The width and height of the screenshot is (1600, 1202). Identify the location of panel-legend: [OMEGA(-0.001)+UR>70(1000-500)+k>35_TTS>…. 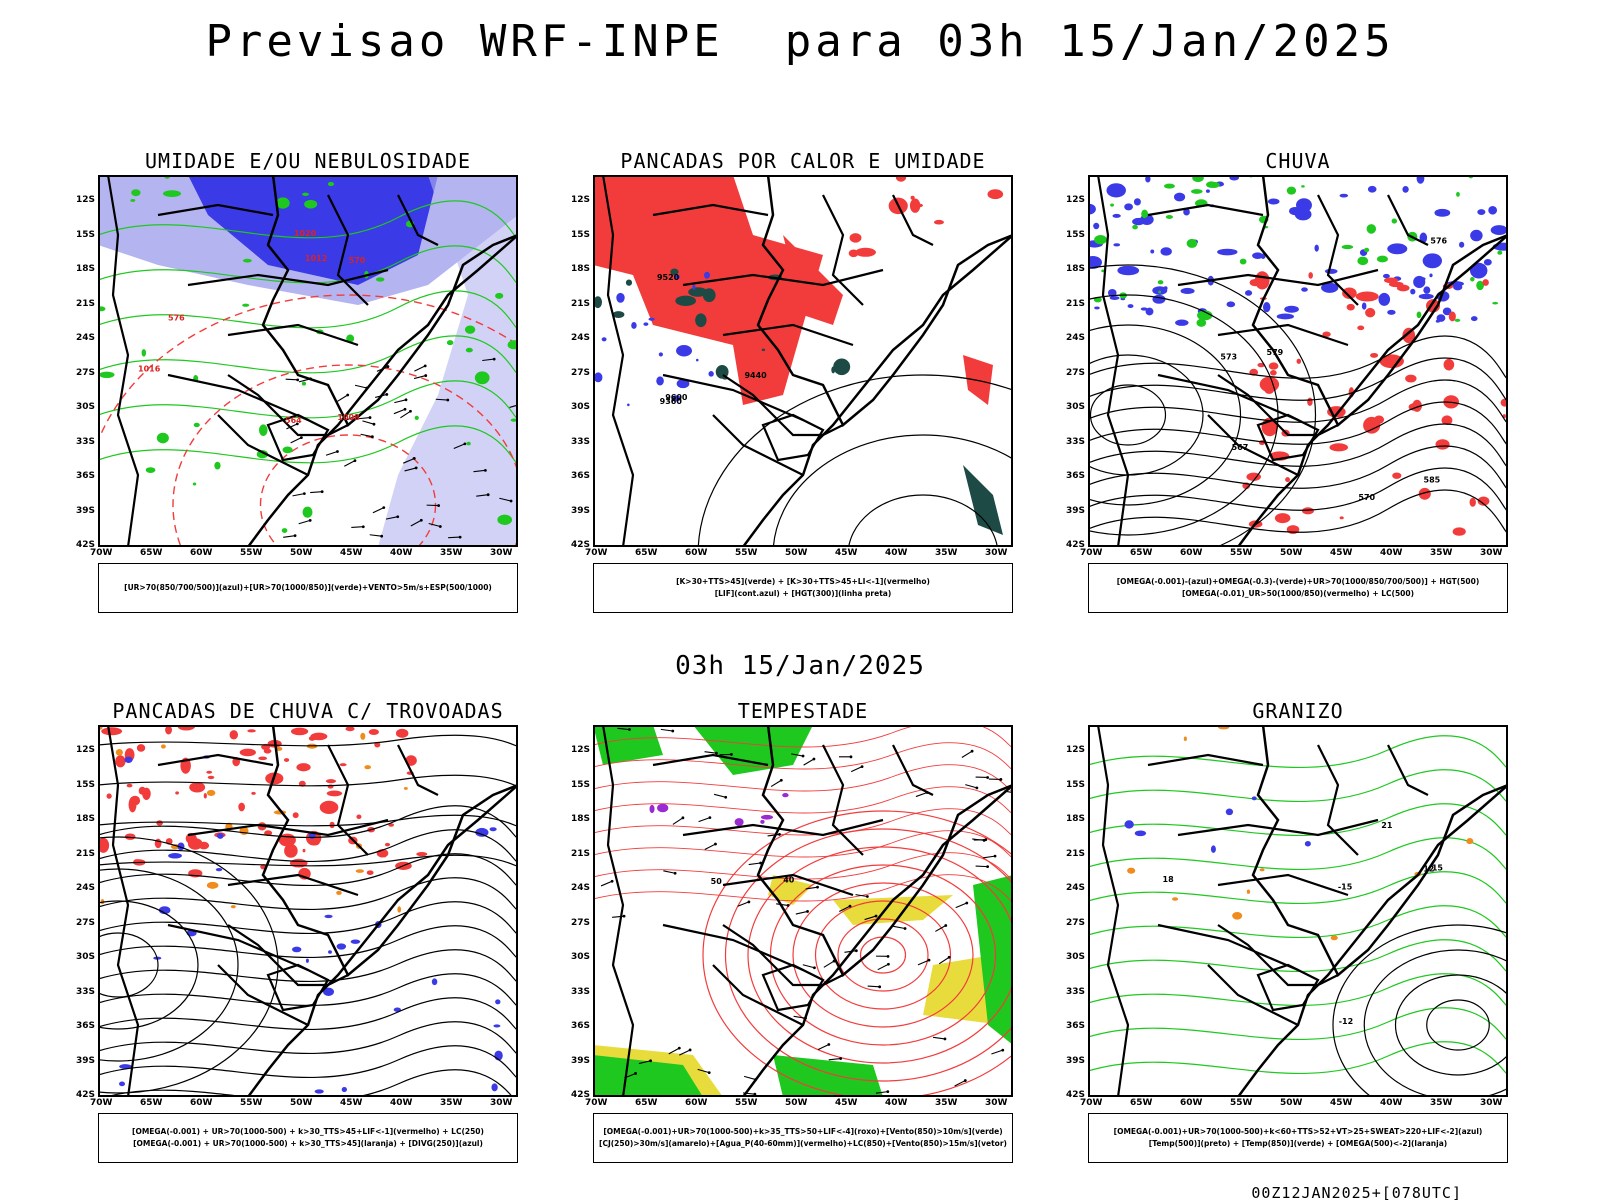
(803, 1138).